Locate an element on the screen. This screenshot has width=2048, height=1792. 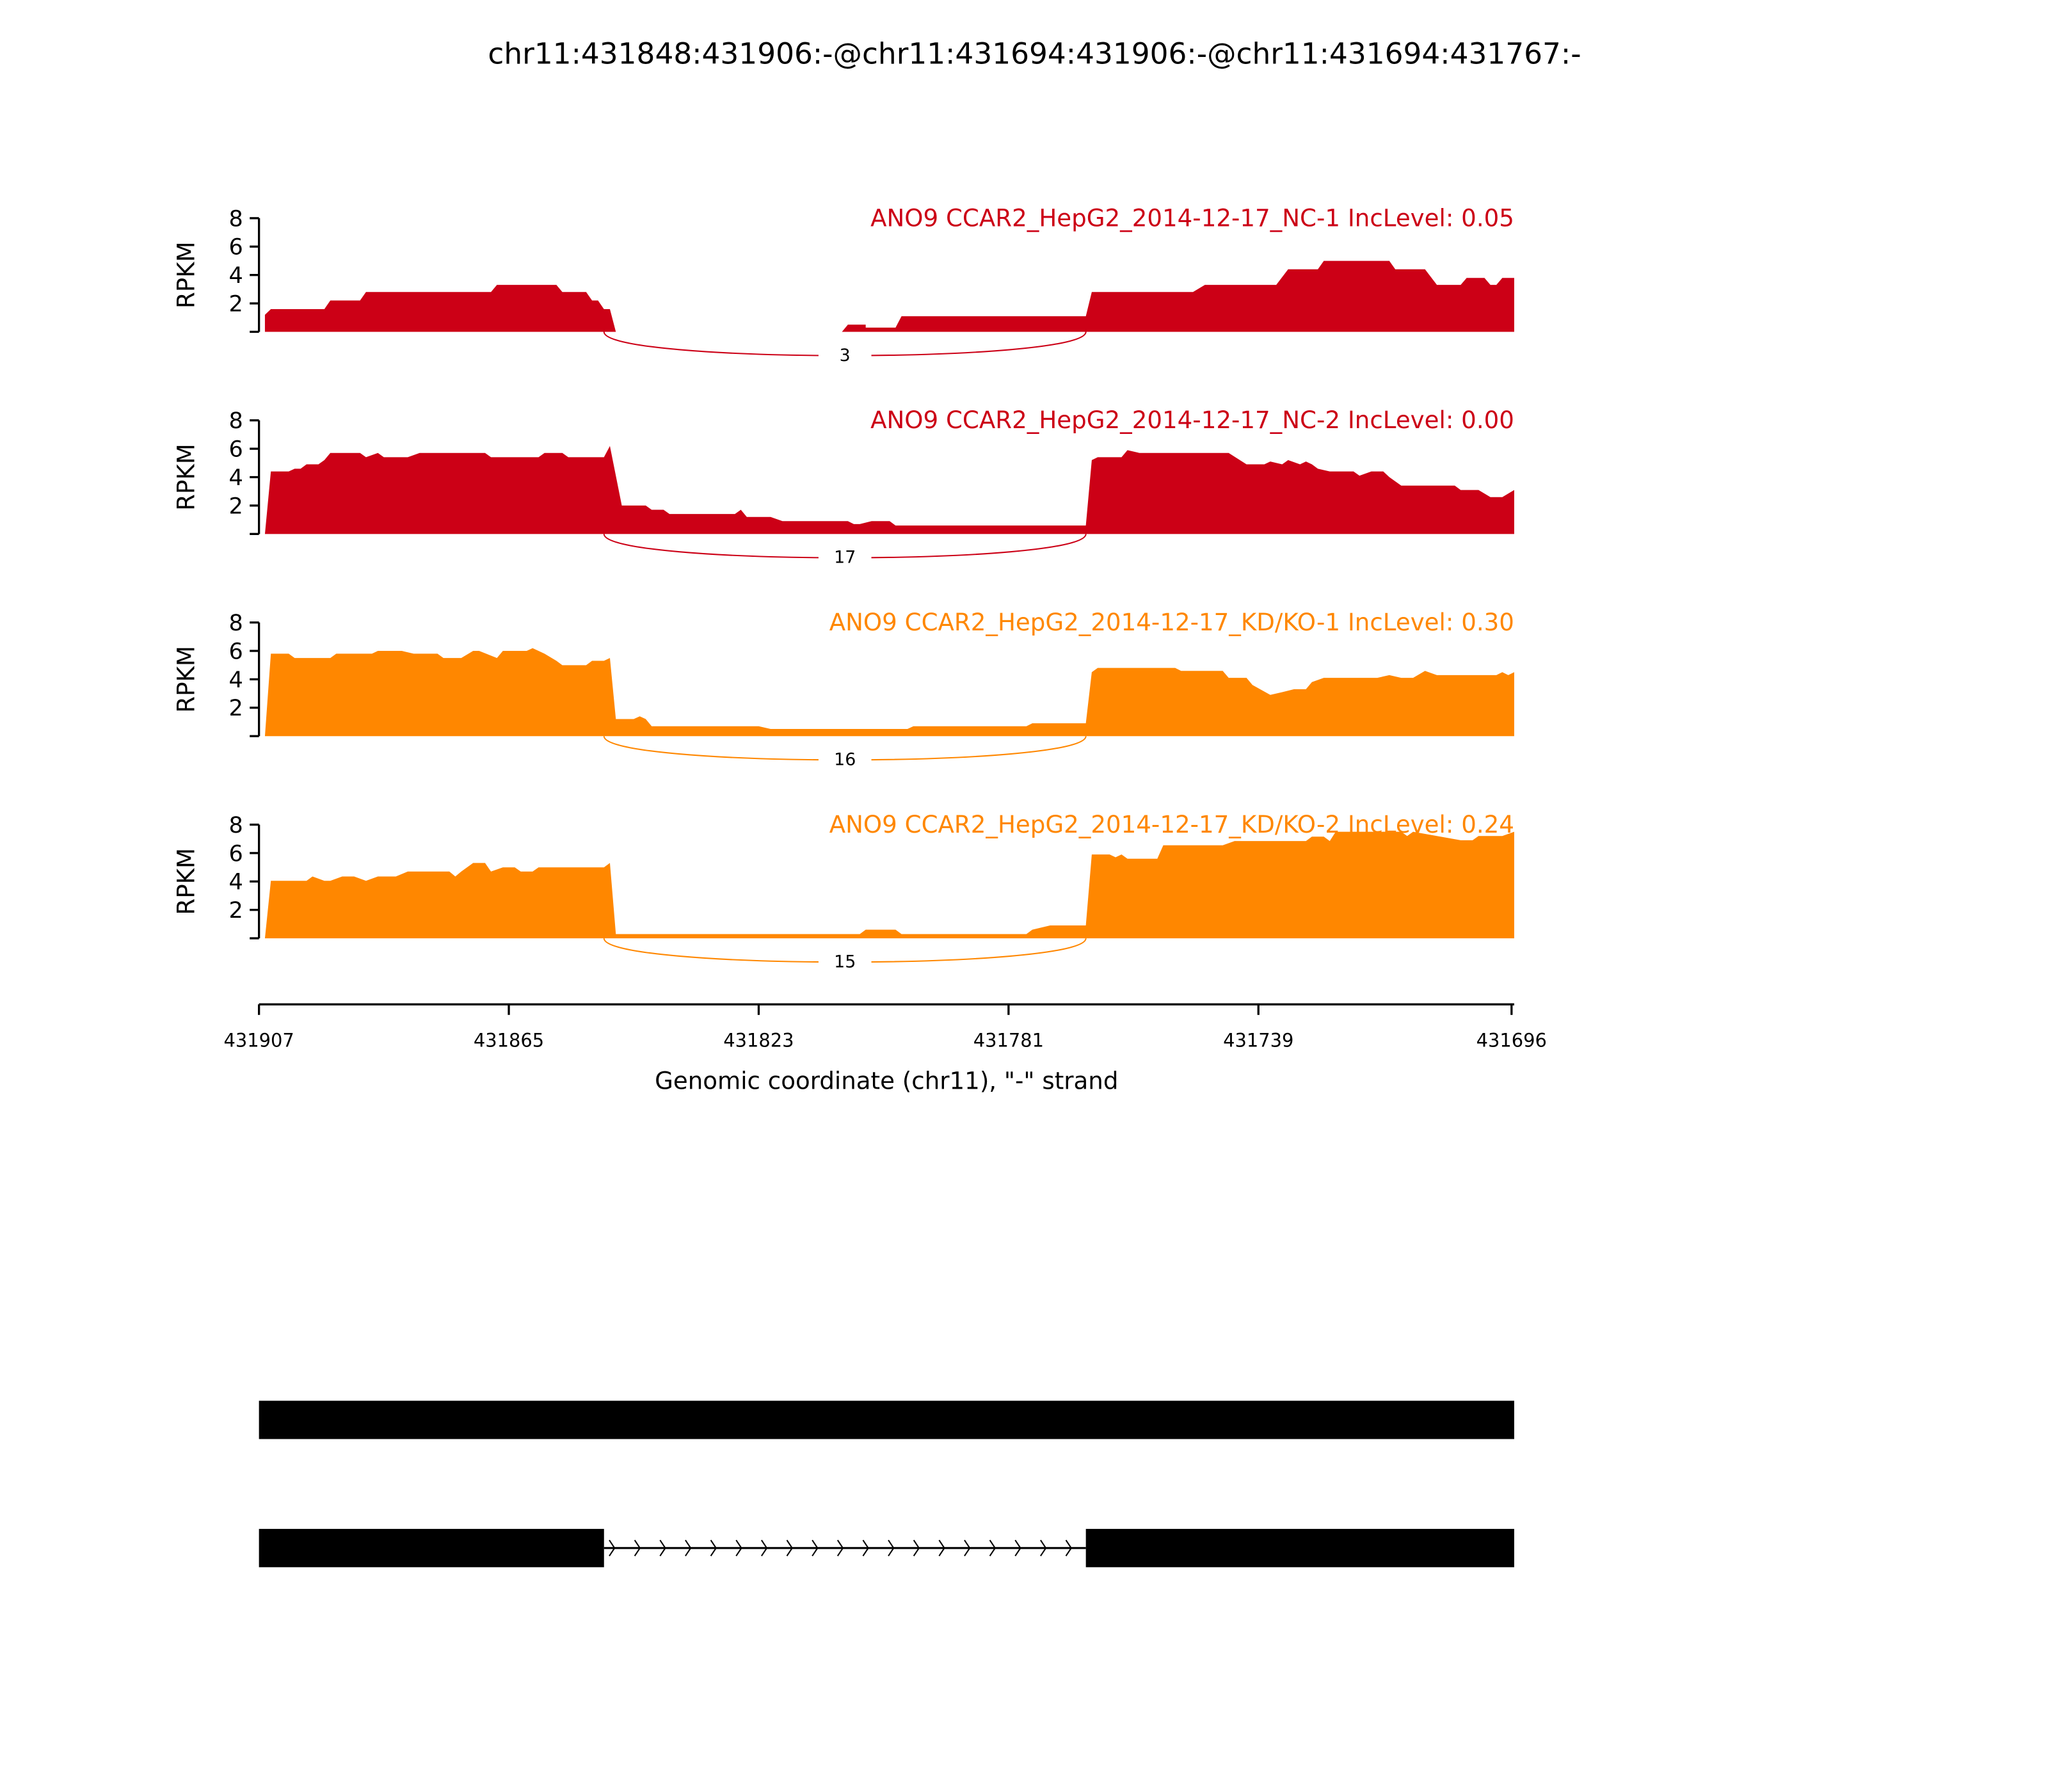
x-tick-label: 431907 is located at coordinates (258, 1040).